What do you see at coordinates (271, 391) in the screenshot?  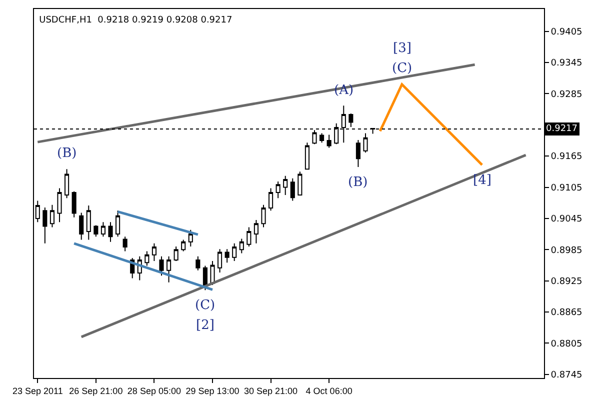 I see `x-tick-label: 30 Sep 21:00` at bounding box center [271, 391].